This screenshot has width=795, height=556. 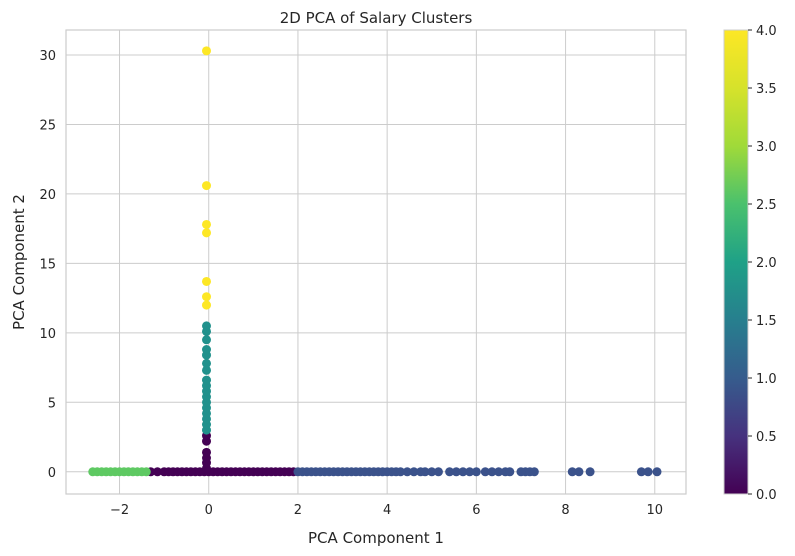 What do you see at coordinates (47, 334) in the screenshot?
I see `y-tick-label: 10` at bounding box center [47, 334].